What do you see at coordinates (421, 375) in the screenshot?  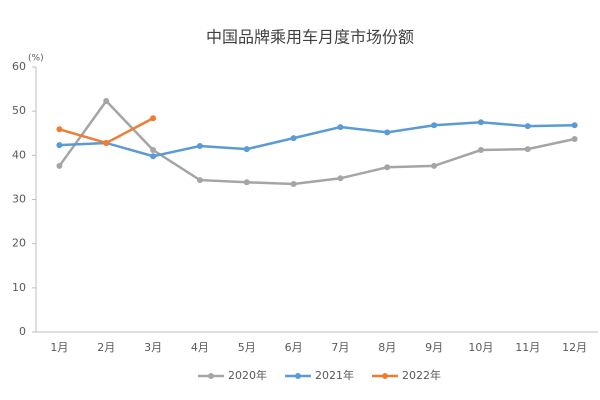 I see `legend-label: 2022年` at bounding box center [421, 375].